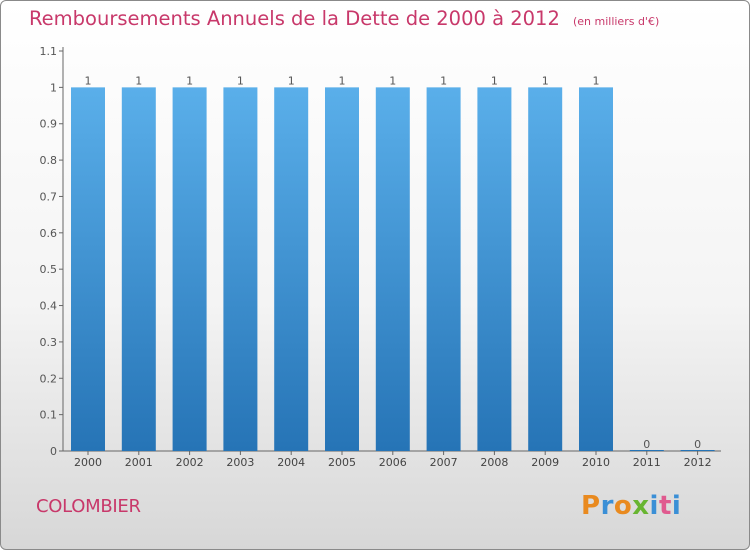 This screenshot has height=550, width=750. Describe the element at coordinates (641, 506) in the screenshot. I see `logo-letter: x` at that location.